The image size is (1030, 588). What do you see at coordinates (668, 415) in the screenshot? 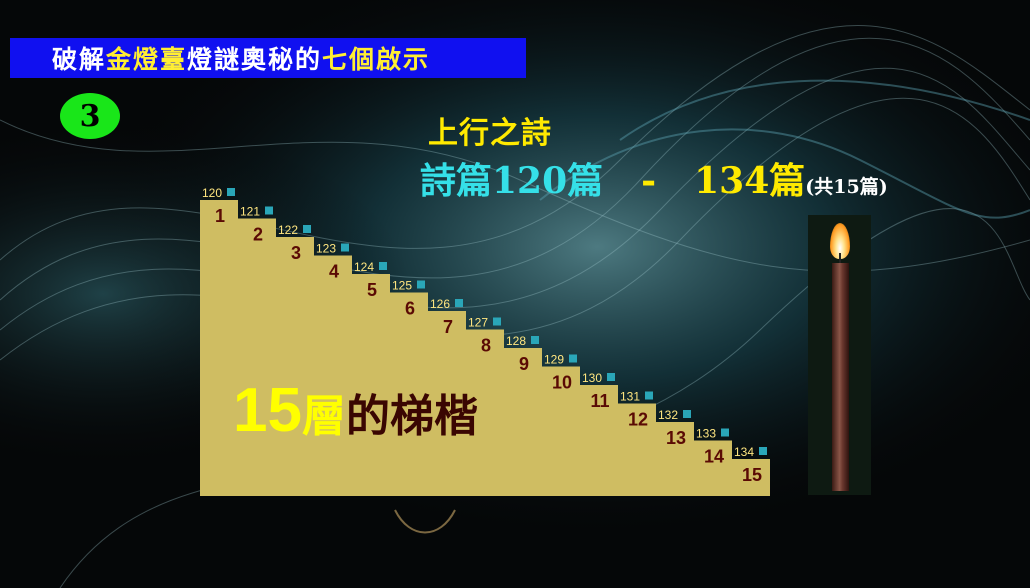
I see `step-psalm-label: 132` at bounding box center [668, 415].